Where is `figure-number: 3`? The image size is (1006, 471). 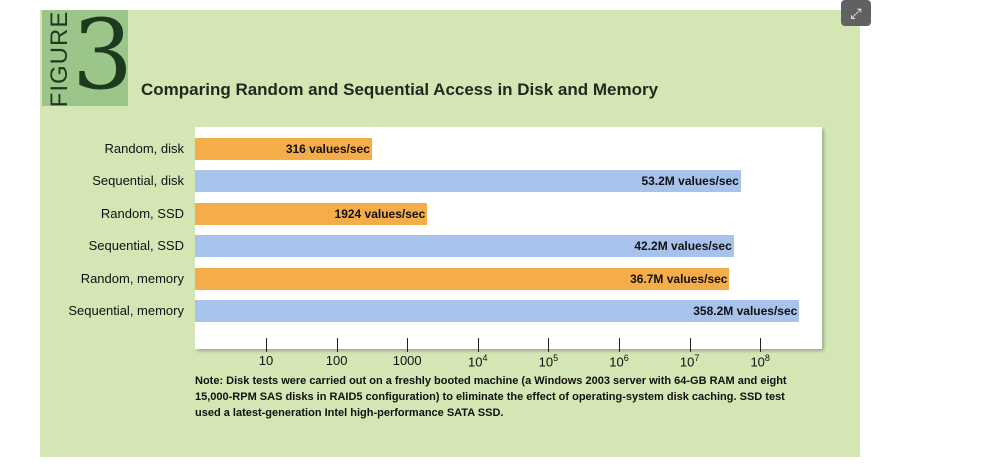 figure-number: 3 is located at coordinates (103, 55).